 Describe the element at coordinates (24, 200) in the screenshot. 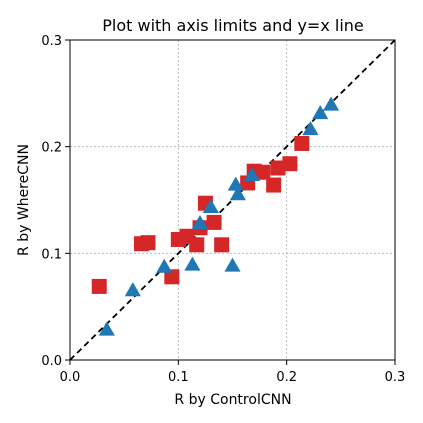

I see `y-axis-label: R by WhereCNN` at that location.